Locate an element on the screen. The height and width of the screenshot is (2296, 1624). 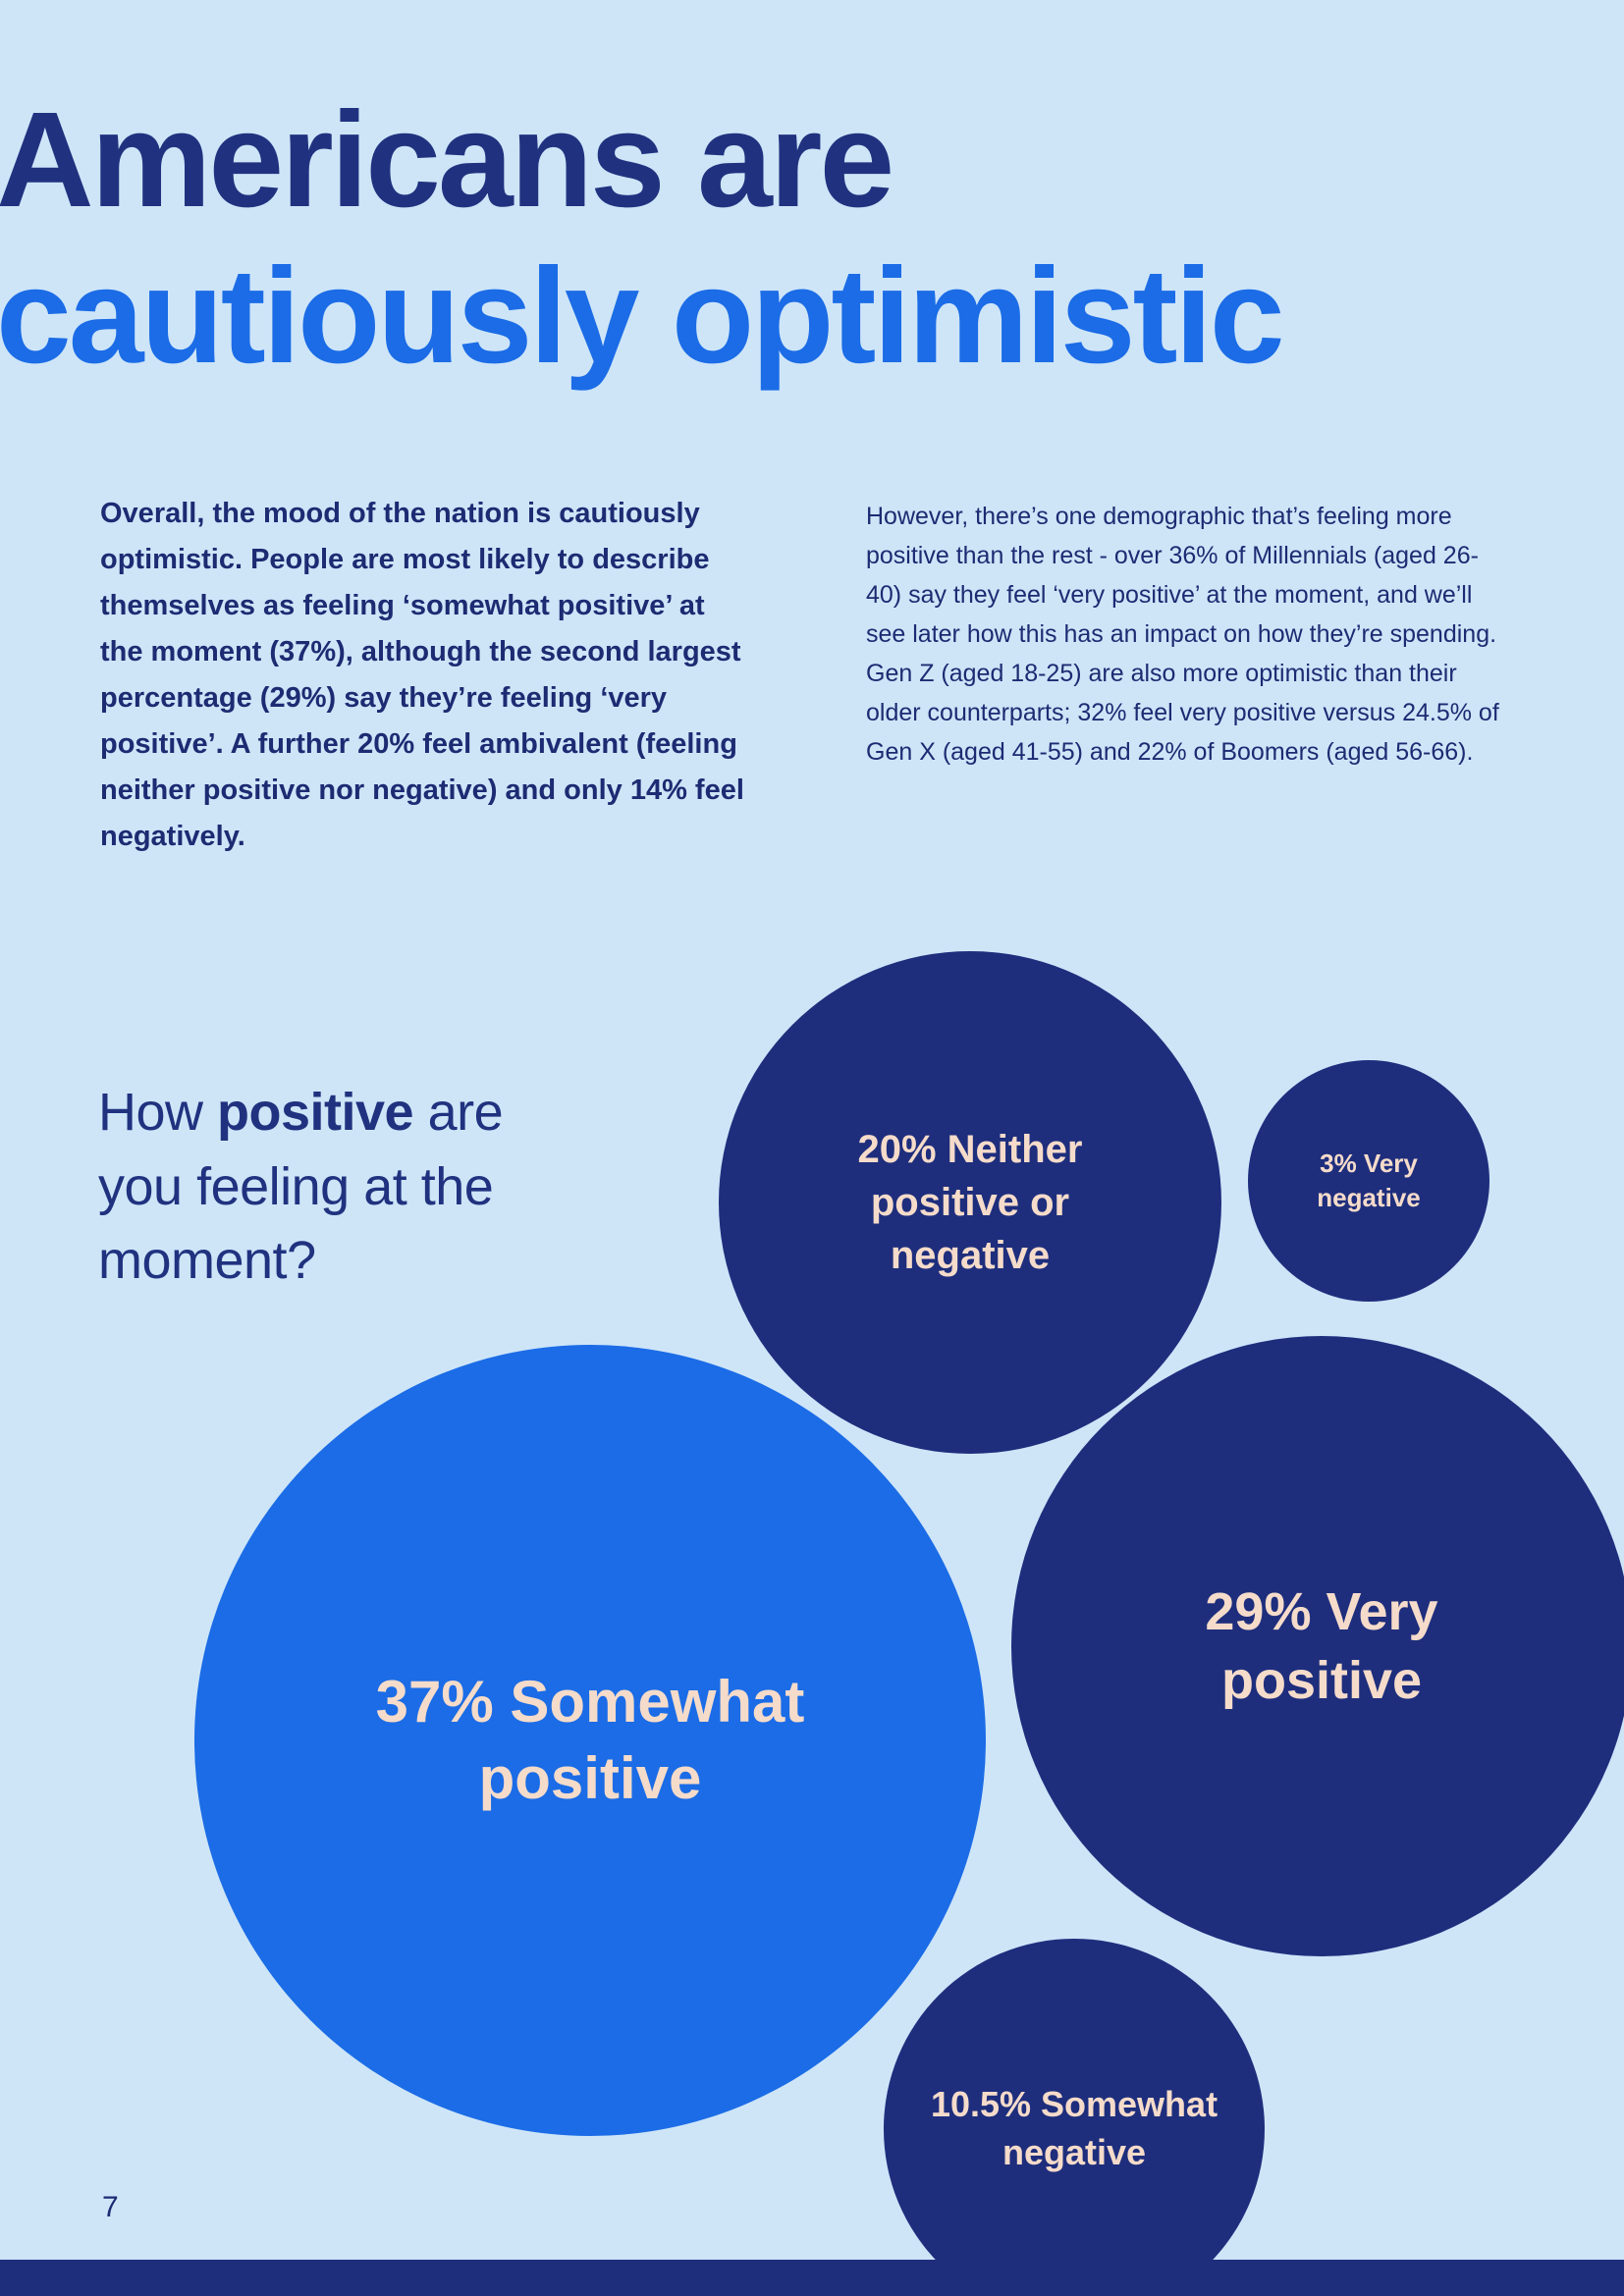
bubble-label-very-negative: 3% Very negative is located at coordinates (1369, 1180).